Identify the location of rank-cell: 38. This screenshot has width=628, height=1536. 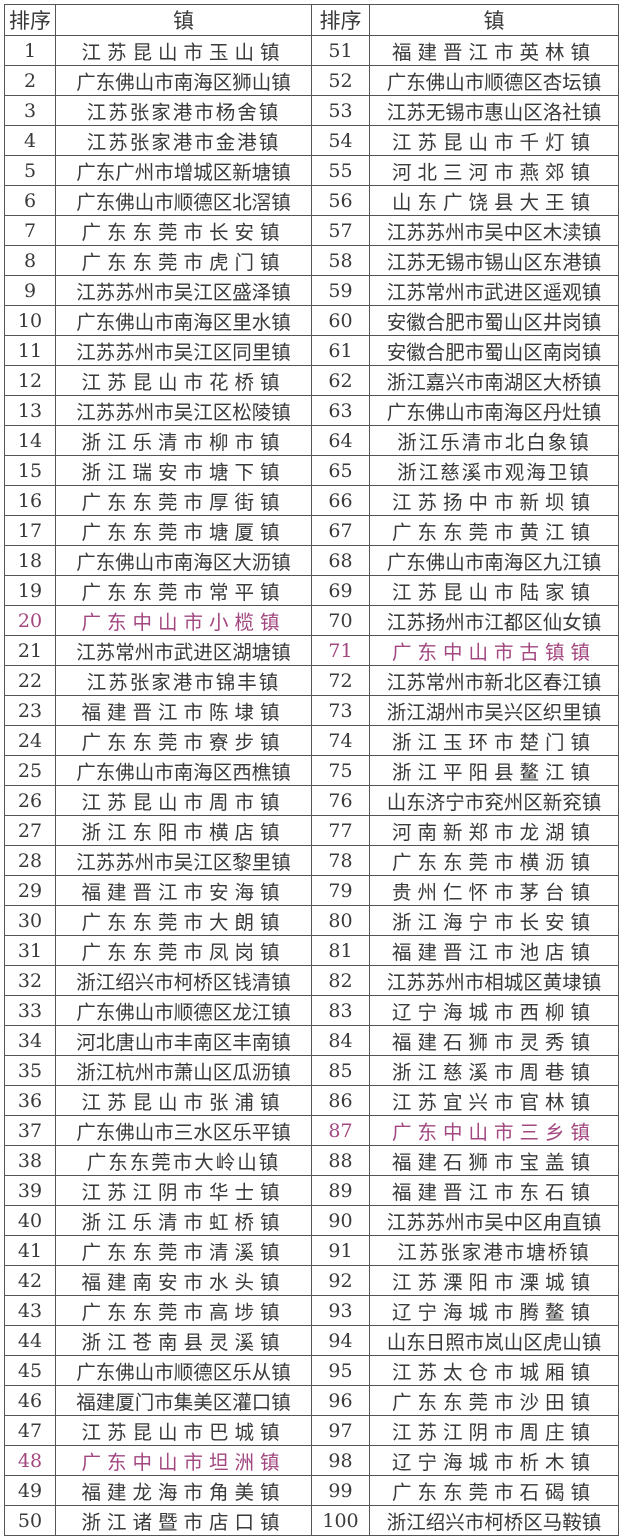
(30, 1160).